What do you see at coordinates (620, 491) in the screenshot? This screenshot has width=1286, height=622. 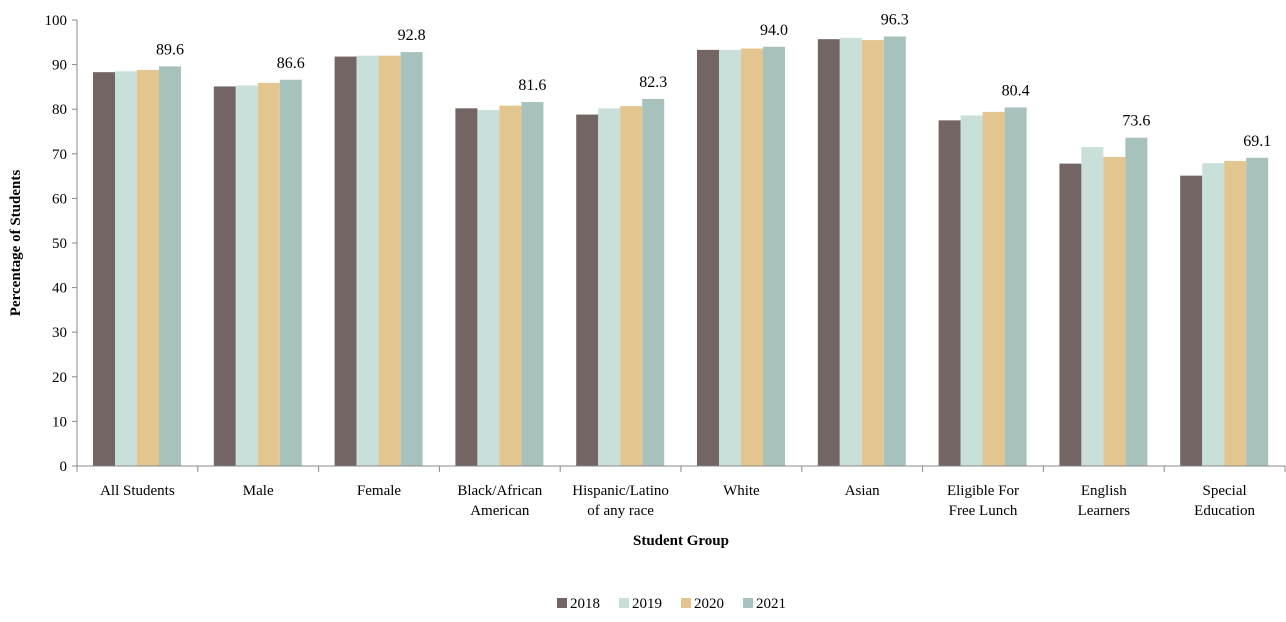 I see `x-tick-label-line: Hispanic/Latino` at bounding box center [620, 491].